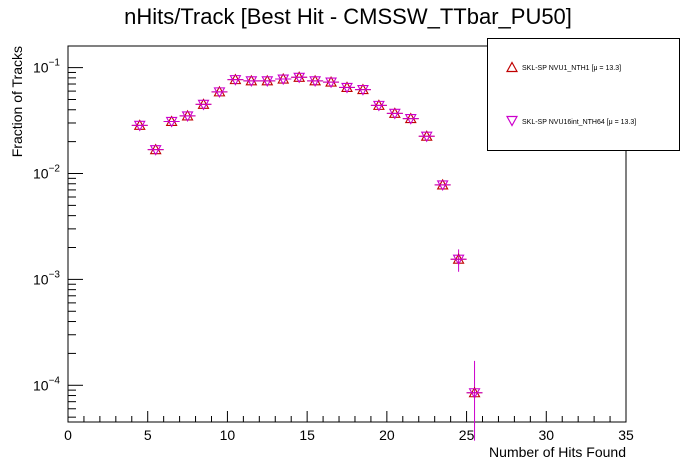  Describe the element at coordinates (512, 67) in the screenshot. I see `triangle-up-icon` at that location.